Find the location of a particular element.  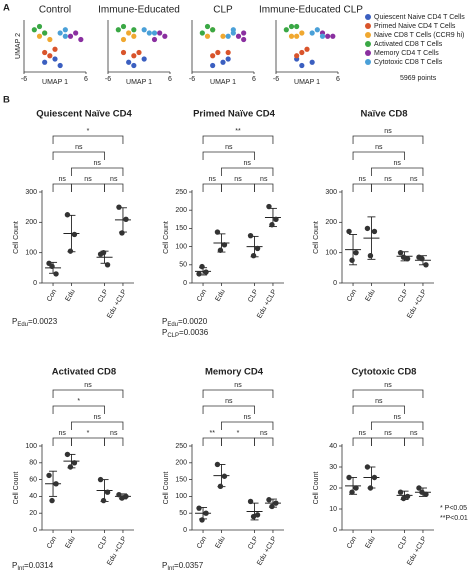

y-tick-label: 150 is located at coordinates (181, 228).